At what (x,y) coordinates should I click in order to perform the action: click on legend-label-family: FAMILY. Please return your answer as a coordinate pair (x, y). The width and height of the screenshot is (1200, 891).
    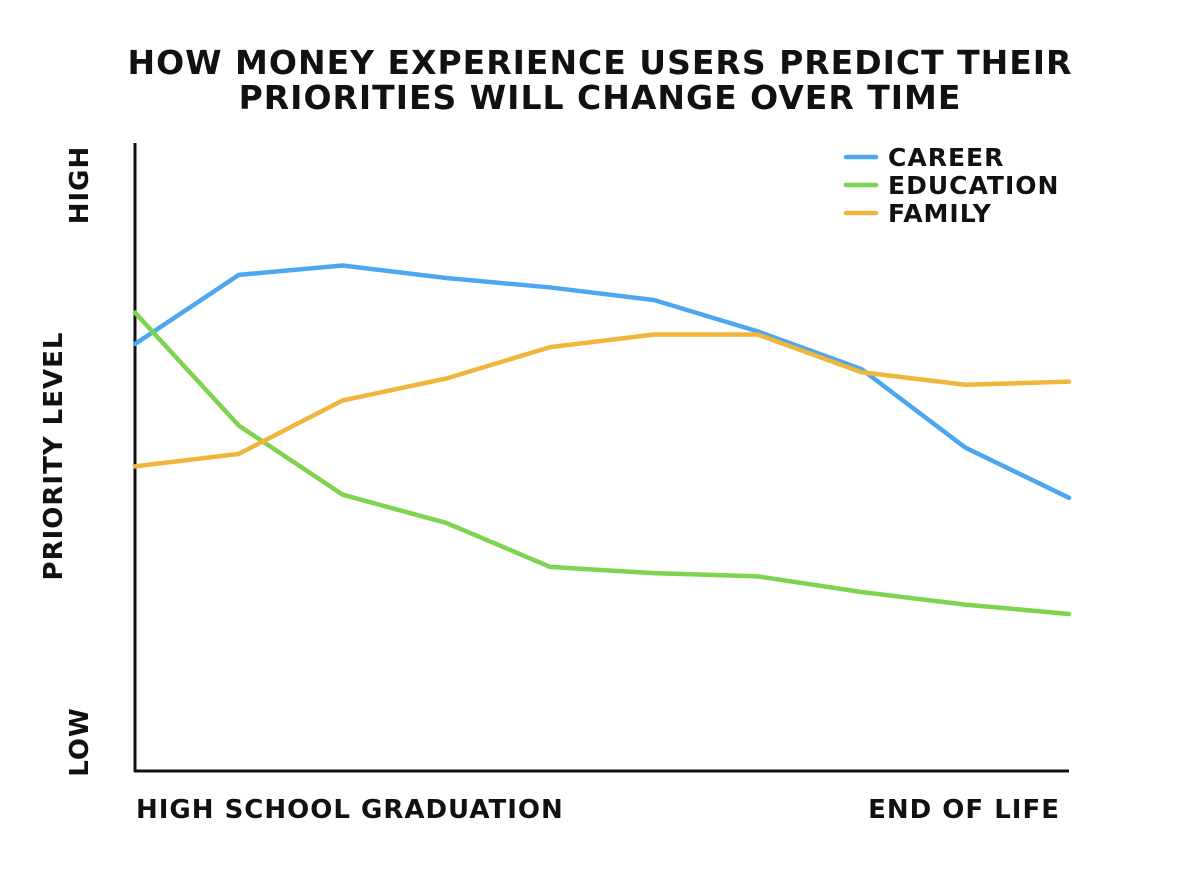
    Looking at the image, I should click on (940, 213).